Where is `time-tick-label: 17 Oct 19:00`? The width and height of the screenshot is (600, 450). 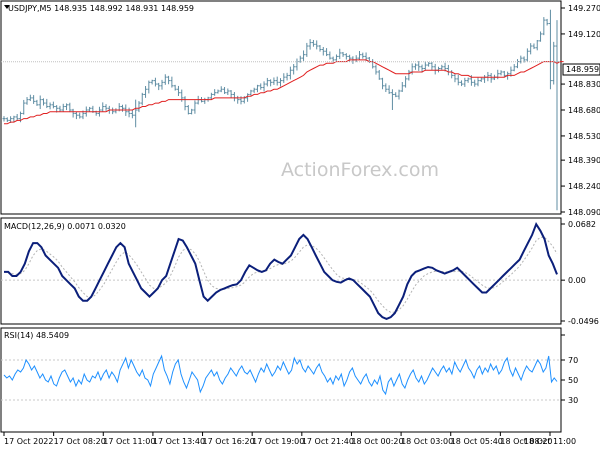 time-tick-label: 17 Oct 19:00 is located at coordinates (278, 441).